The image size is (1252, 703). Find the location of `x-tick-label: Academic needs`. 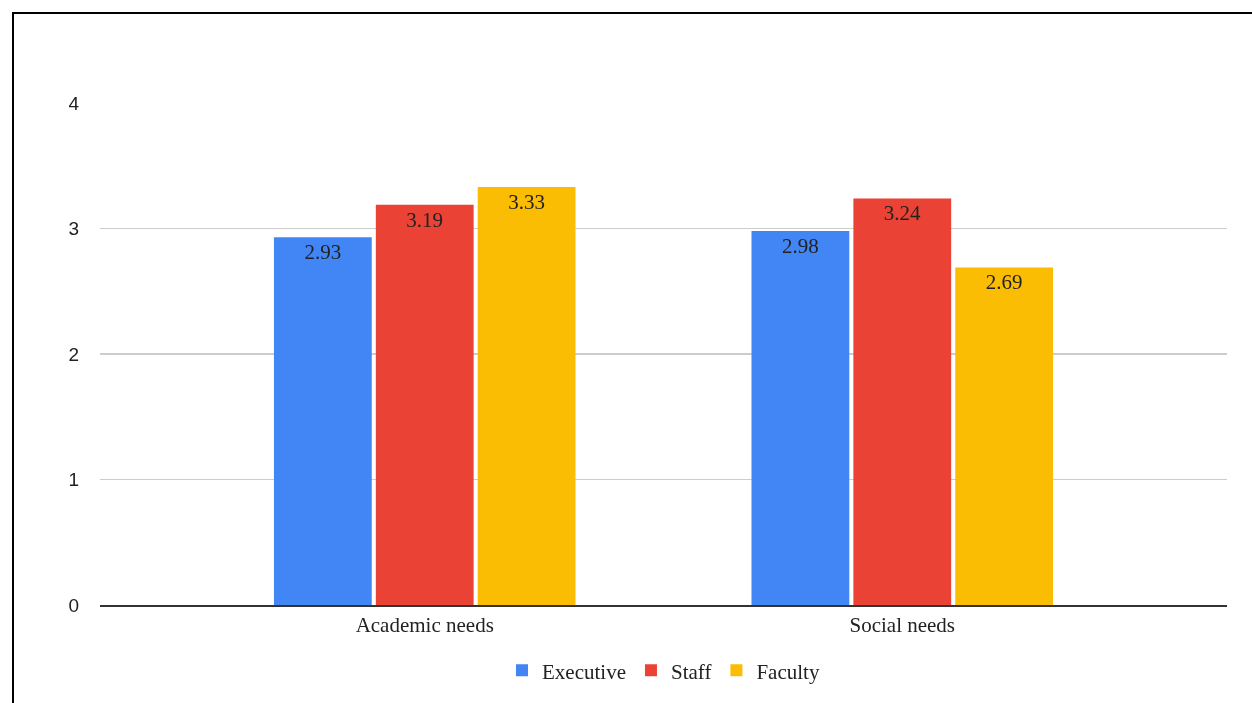

x-tick-label: Academic needs is located at coordinates (424, 624).